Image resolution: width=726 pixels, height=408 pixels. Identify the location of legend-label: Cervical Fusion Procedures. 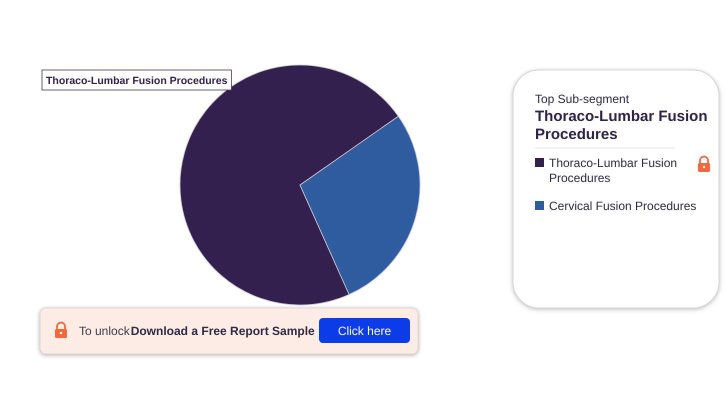
(622, 206).